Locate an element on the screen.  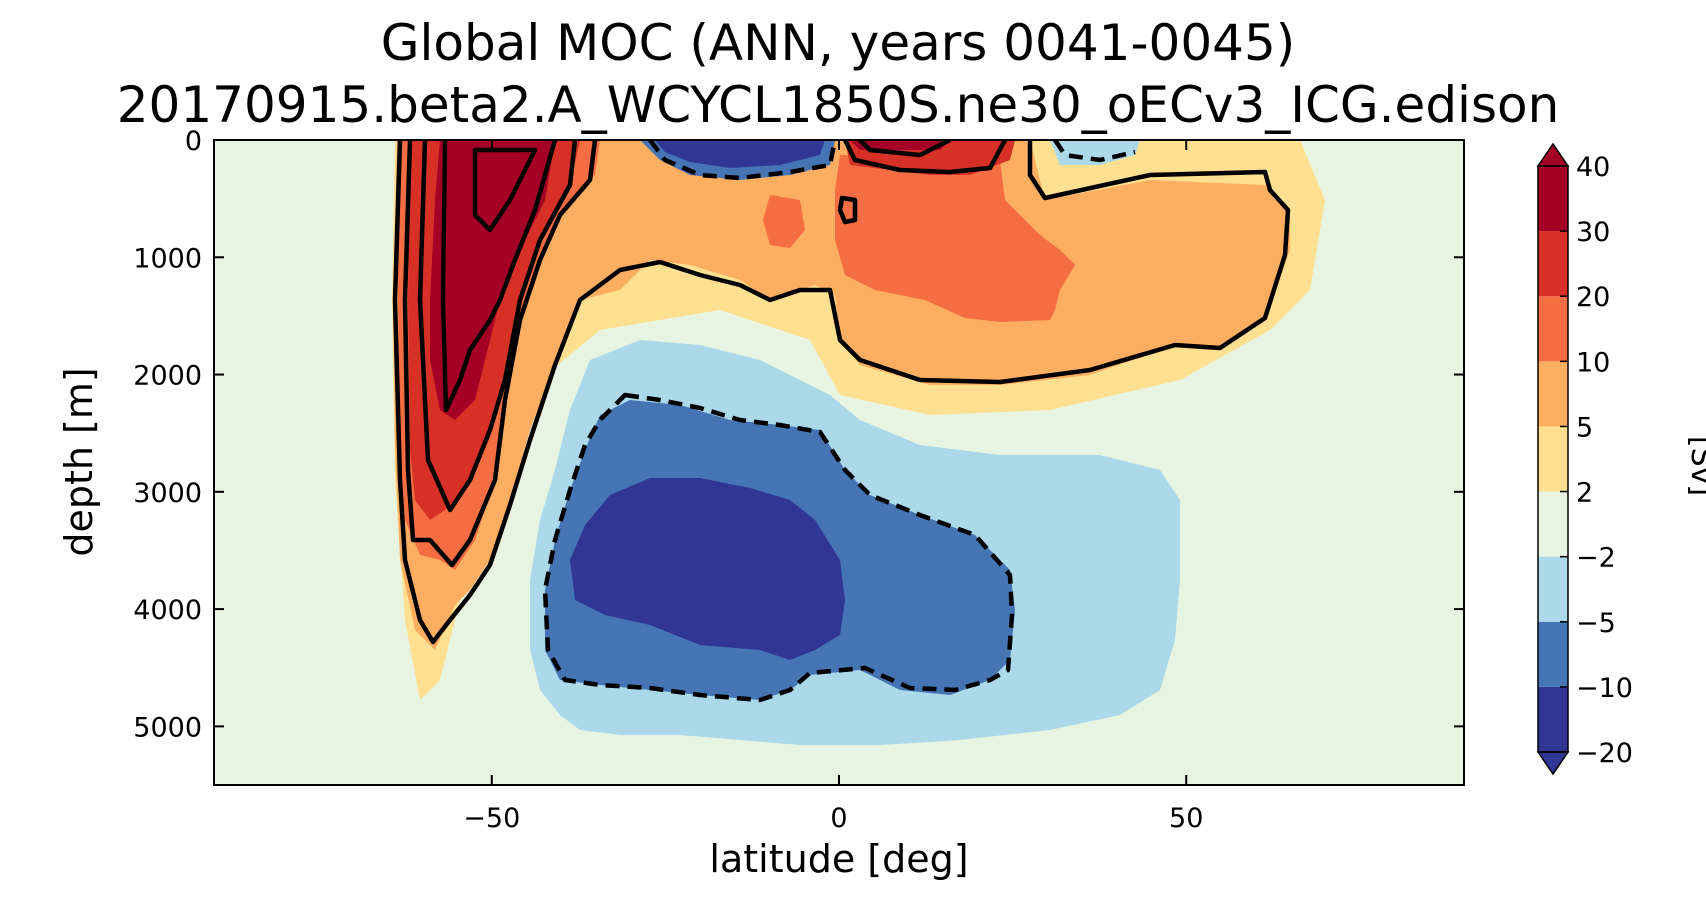
contour-surface-north-inner is located at coordinates (905, 149).